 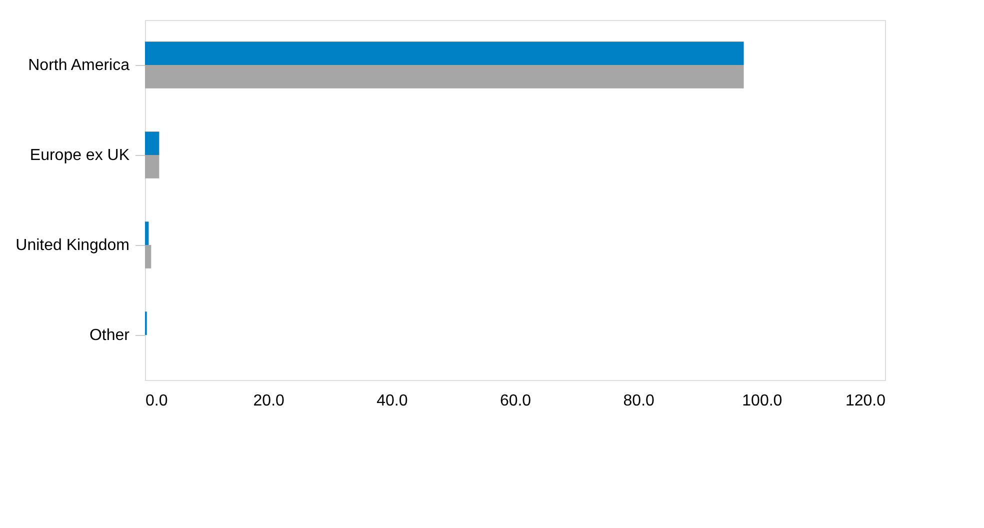 I want to click on x-tick-label: 20.0, so click(x=269, y=401).